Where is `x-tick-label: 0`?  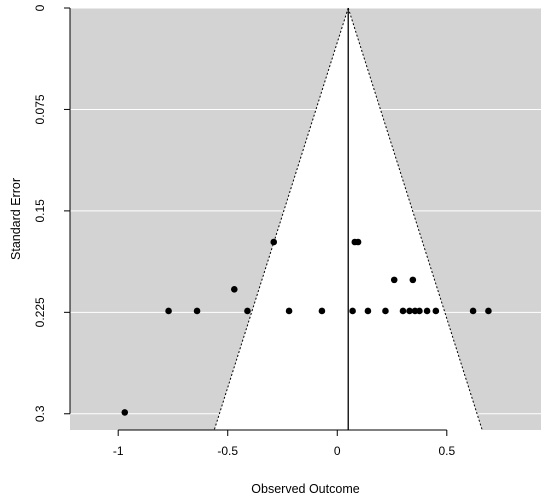 x-tick-label: 0 is located at coordinates (337, 451).